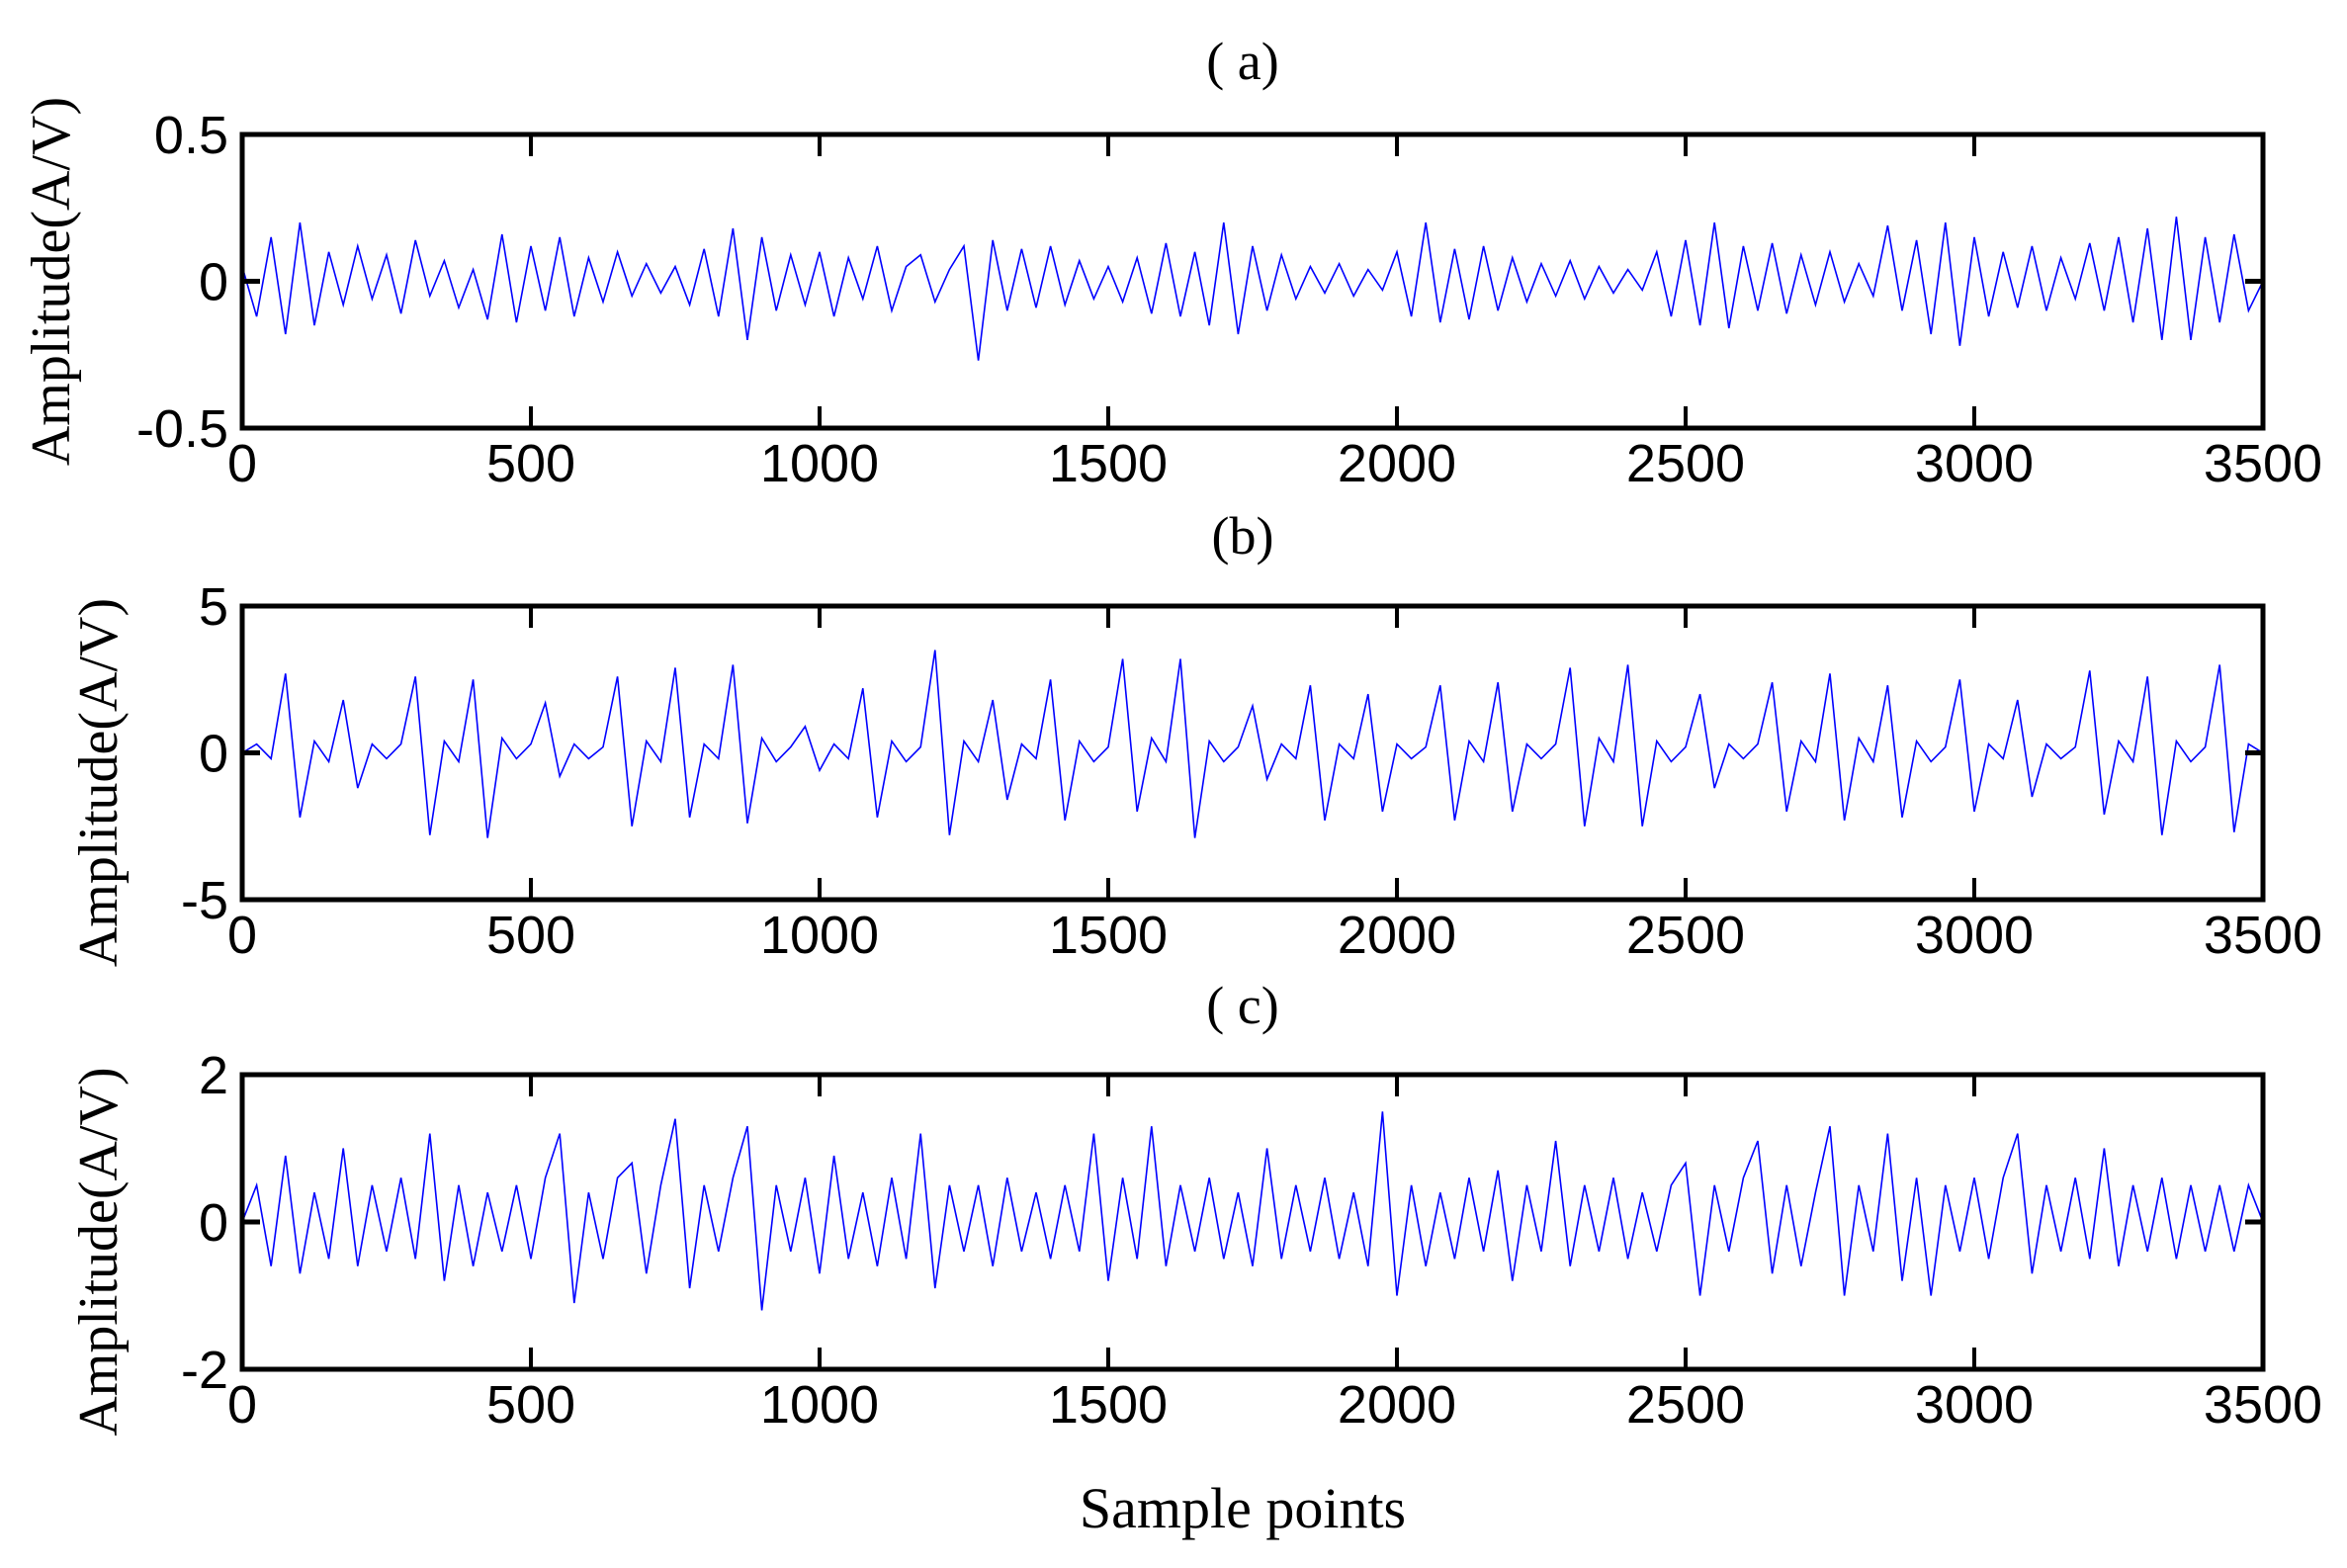 Image resolution: width=2347 pixels, height=1568 pixels. I want to click on y-tick-label: 5, so click(213, 607).